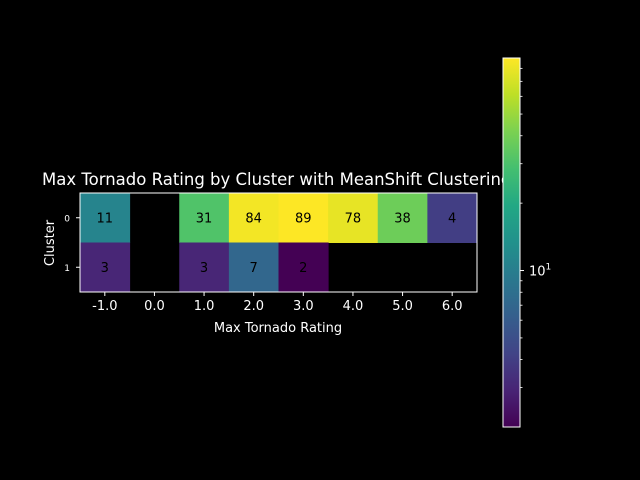  I want to click on cell-value-label: 4, so click(452, 218).